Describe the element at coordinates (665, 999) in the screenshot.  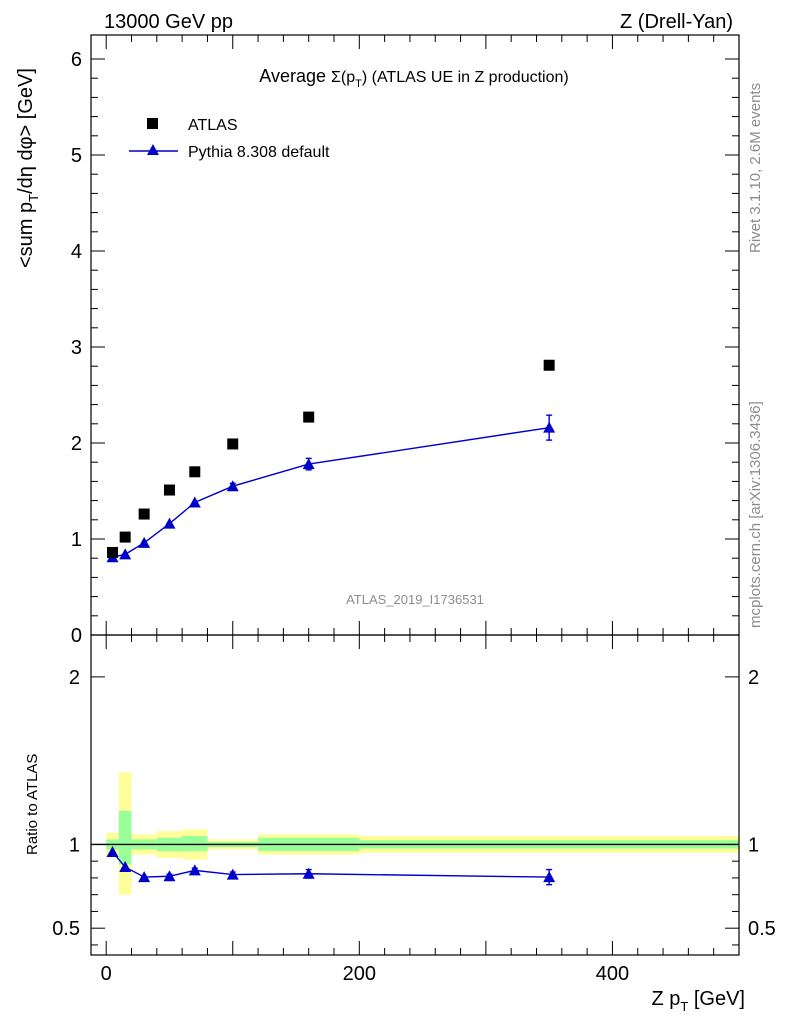
I see `xlabel-main: Z p` at that location.